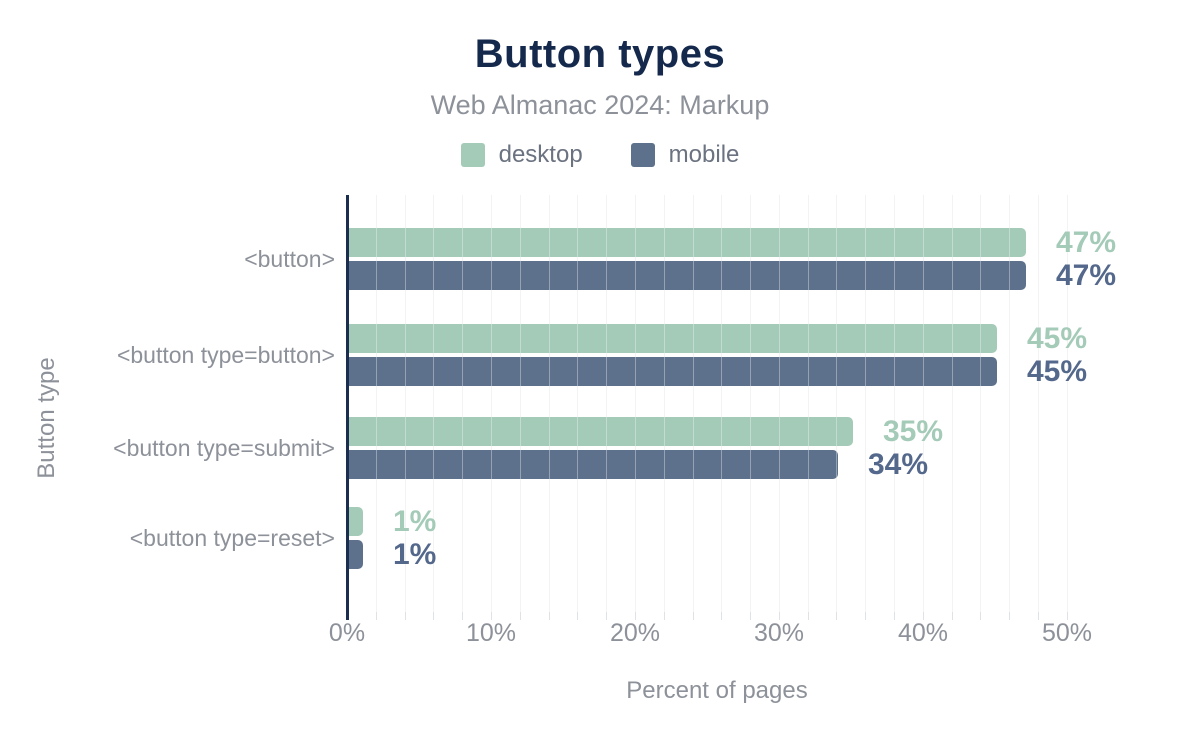 The width and height of the screenshot is (1200, 742). I want to click on legend-item-mobile: mobile, so click(685, 155).